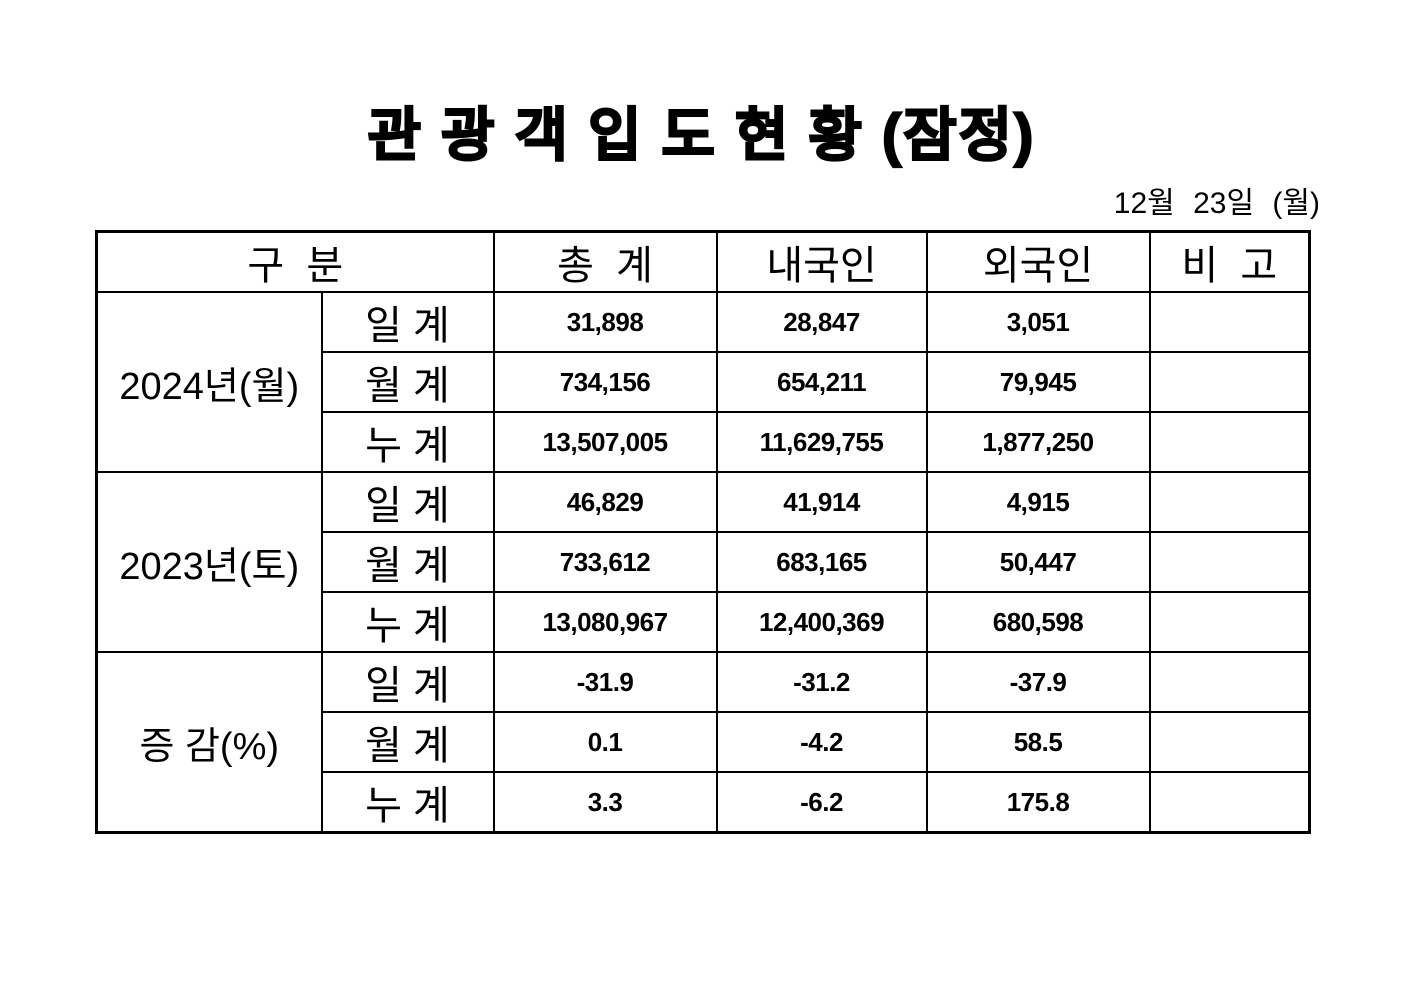 The height and width of the screenshot is (992, 1403). I want to click on header-domestic: 내국인, so click(821, 261).